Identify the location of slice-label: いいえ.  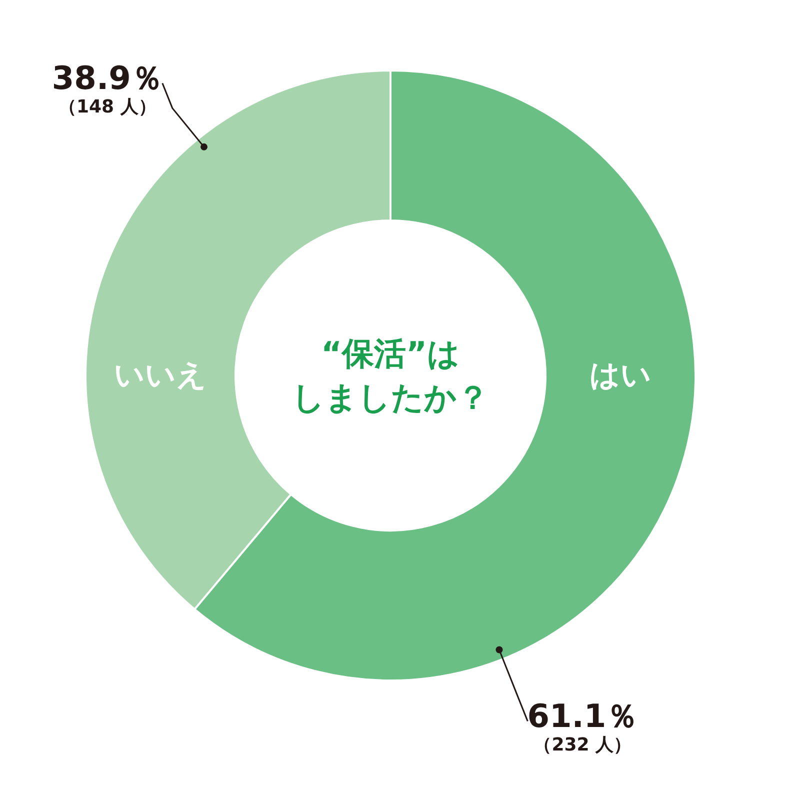
(160, 375).